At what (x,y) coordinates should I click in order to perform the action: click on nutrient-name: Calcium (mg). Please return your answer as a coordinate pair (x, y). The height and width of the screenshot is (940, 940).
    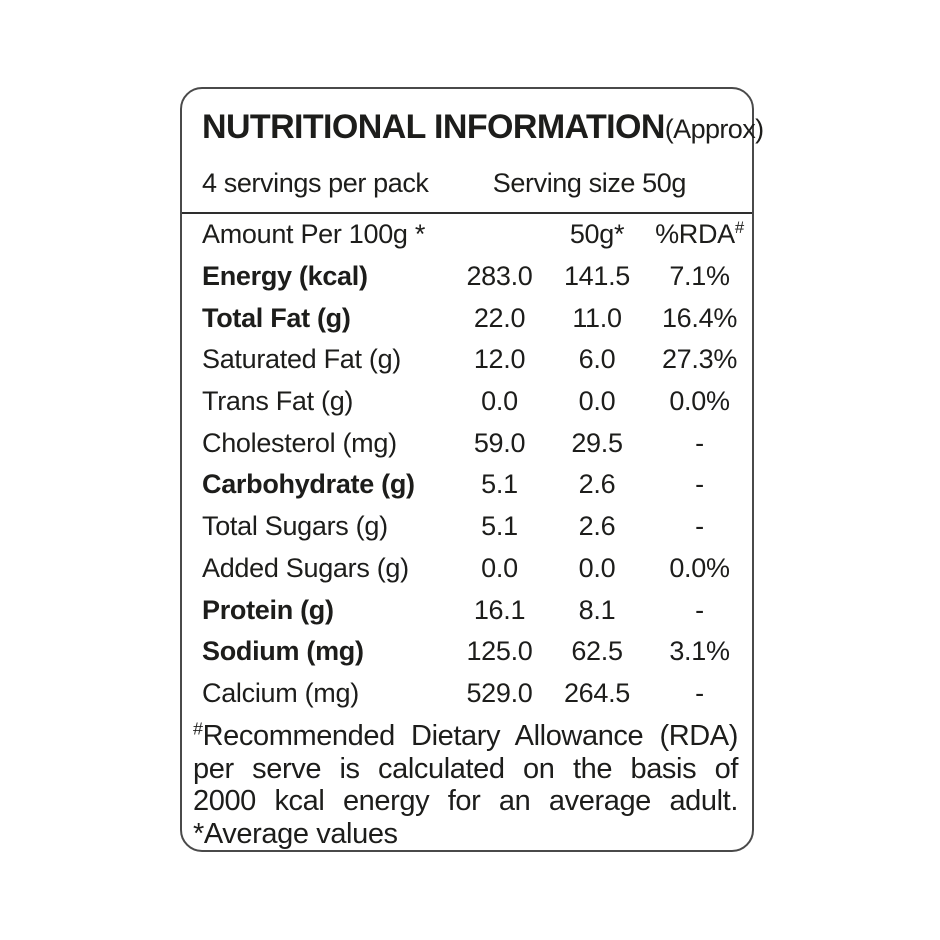
    Looking at the image, I should click on (280, 692).